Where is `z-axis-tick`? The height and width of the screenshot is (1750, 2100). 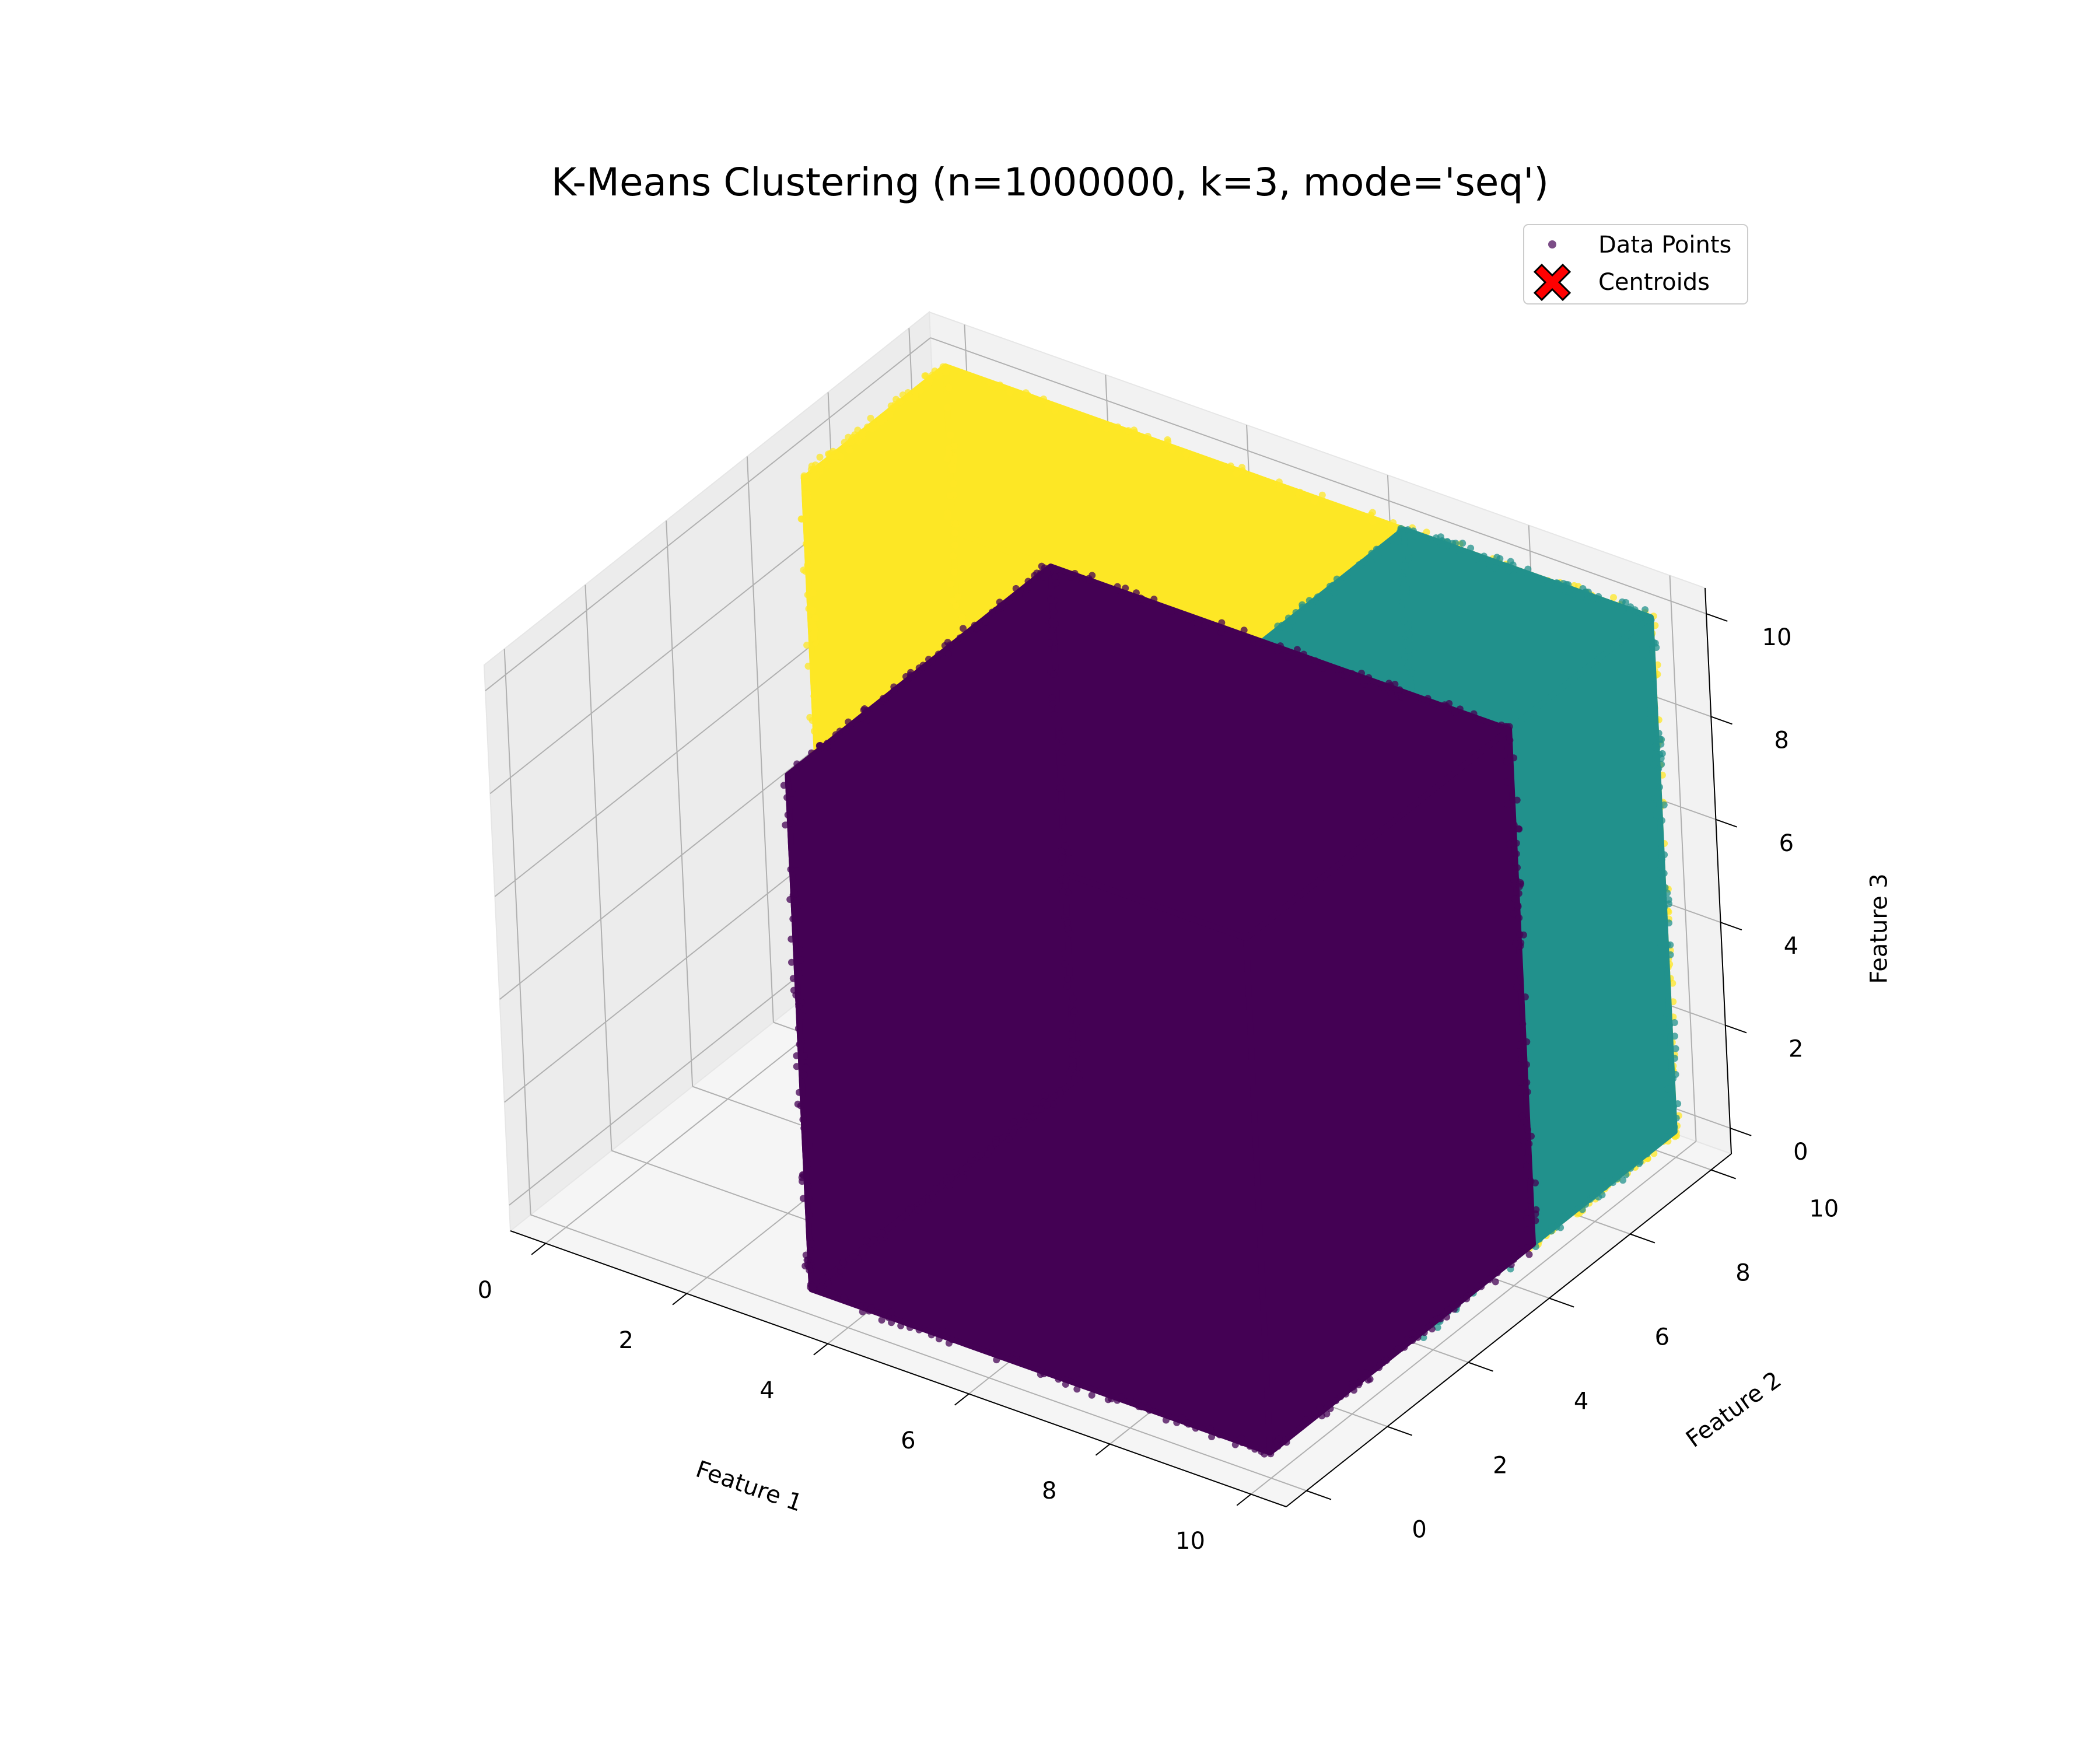
z-axis-tick is located at coordinates (1731, 926).